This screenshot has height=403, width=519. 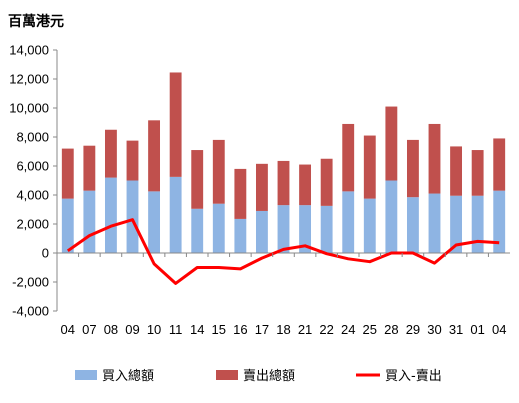 What do you see at coordinates (154, 329) in the screenshot?
I see `x-tick-label: 10` at bounding box center [154, 329].